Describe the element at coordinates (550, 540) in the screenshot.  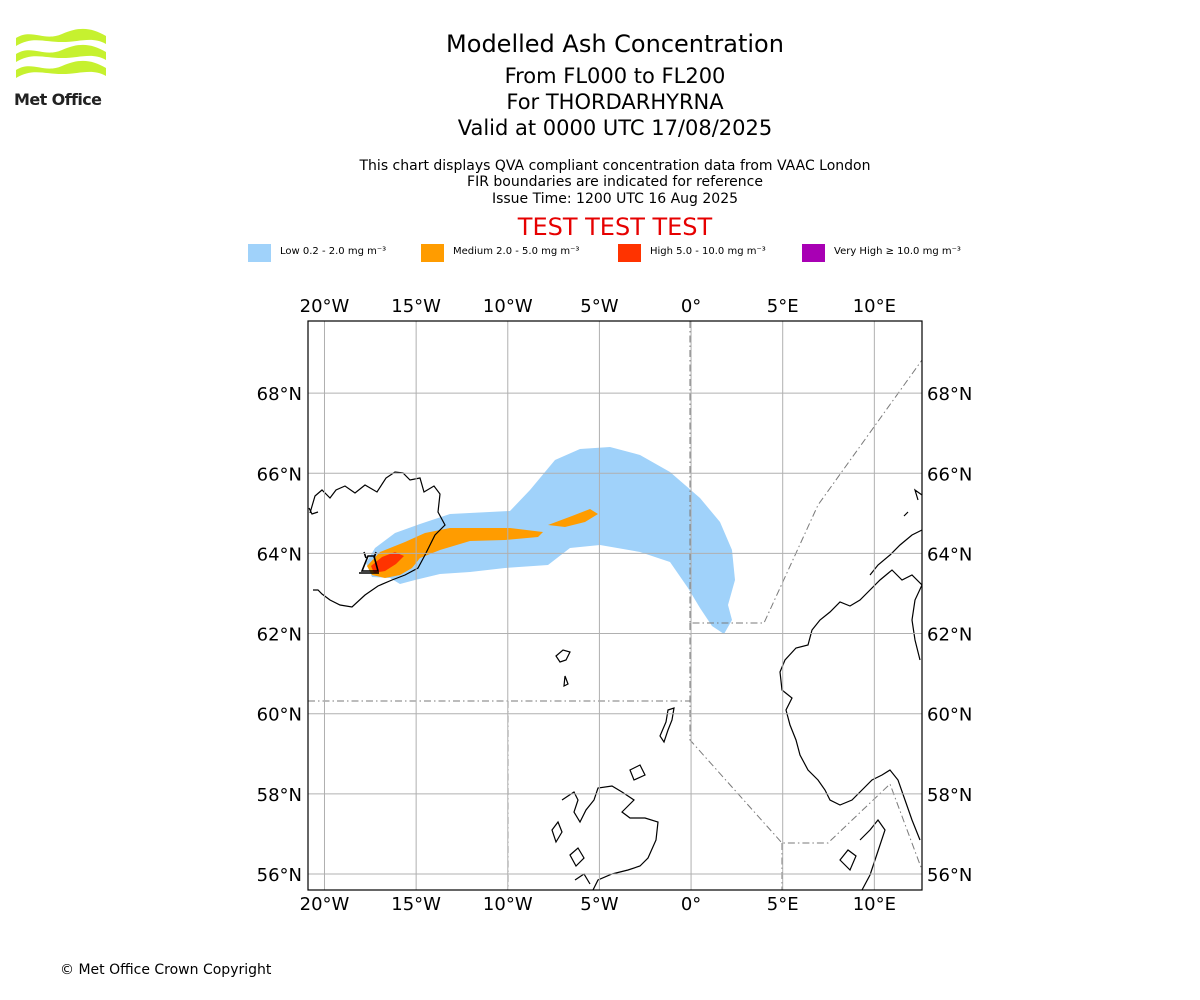
I see `ash-area-low` at that location.